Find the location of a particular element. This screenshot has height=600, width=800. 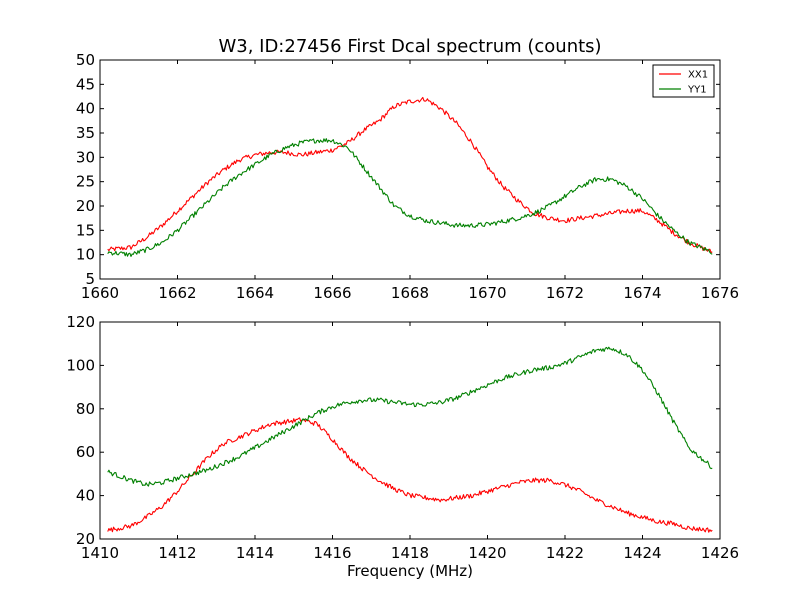

bottom-ytick-label: 100 is located at coordinates (80, 365).